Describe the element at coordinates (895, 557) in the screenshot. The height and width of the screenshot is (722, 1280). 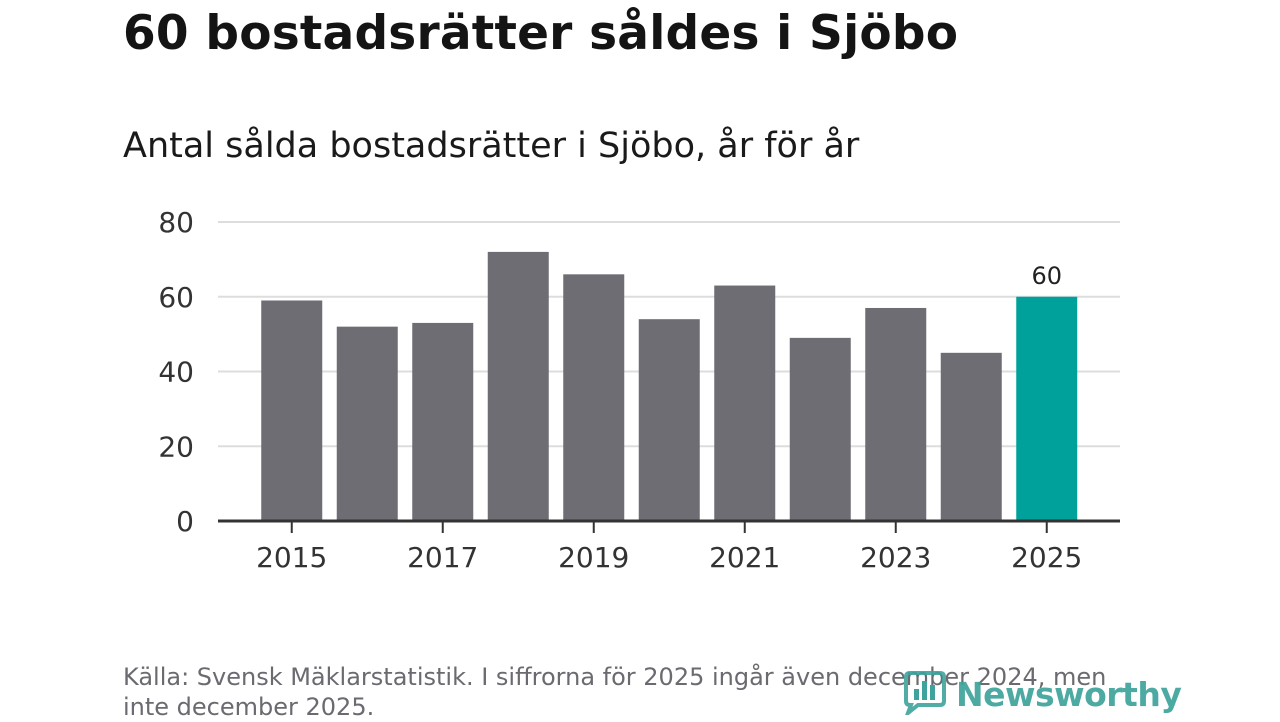
I see `x-tick-label-2023: 2023` at that location.